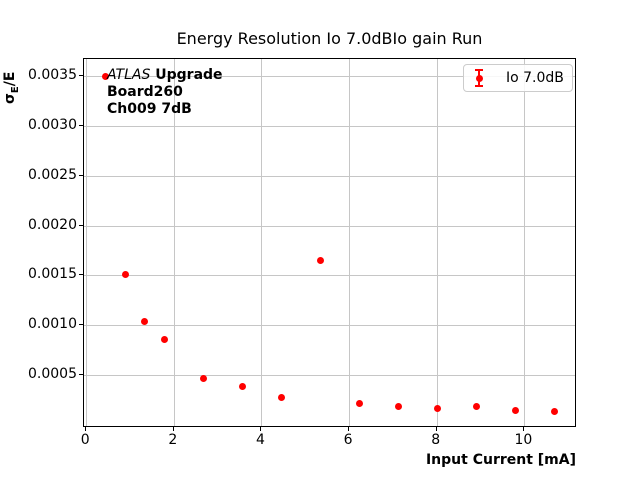 The image size is (640, 480). What do you see at coordinates (329, 38) in the screenshot?
I see `chart-title: Energy Resolution Io 7.0dBIo gain Run` at bounding box center [329, 38].